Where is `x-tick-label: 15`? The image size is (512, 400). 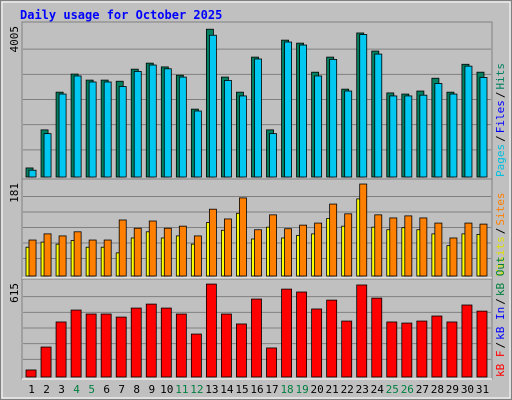
x-tick-label: 15 is located at coordinates (241, 389).